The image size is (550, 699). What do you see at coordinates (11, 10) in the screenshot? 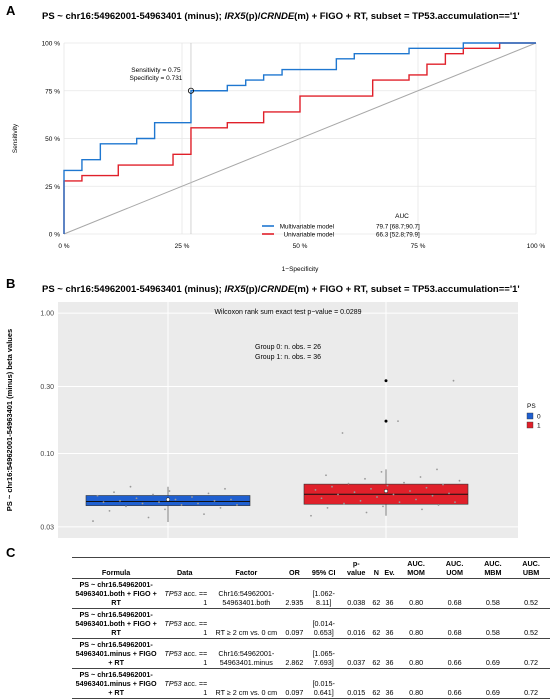
I see `panel-a-letter: A` at bounding box center [11, 10].